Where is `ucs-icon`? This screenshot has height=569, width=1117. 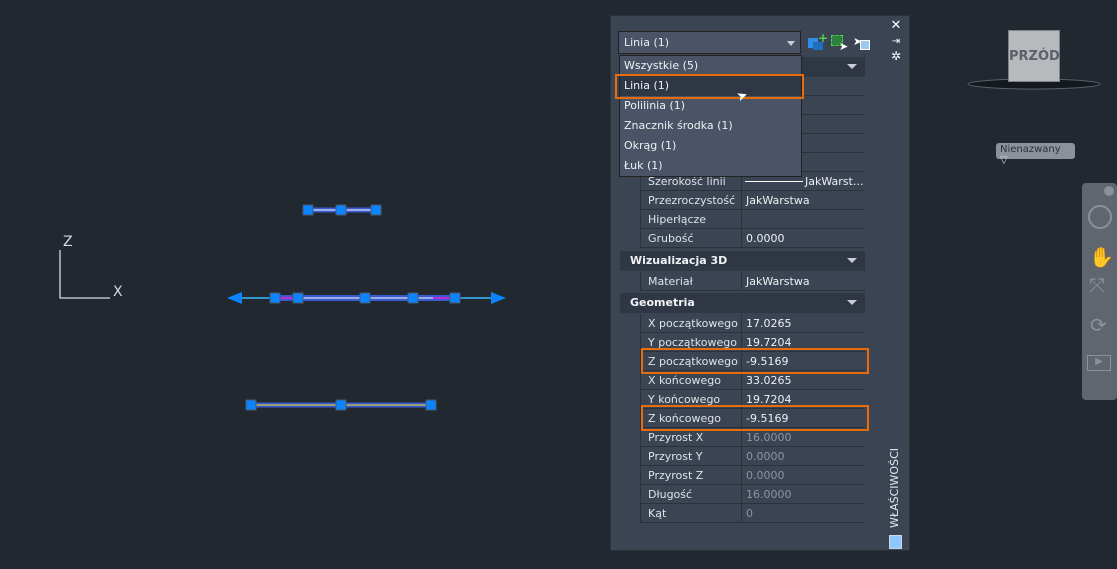
ucs-icon is located at coordinates (84, 274).